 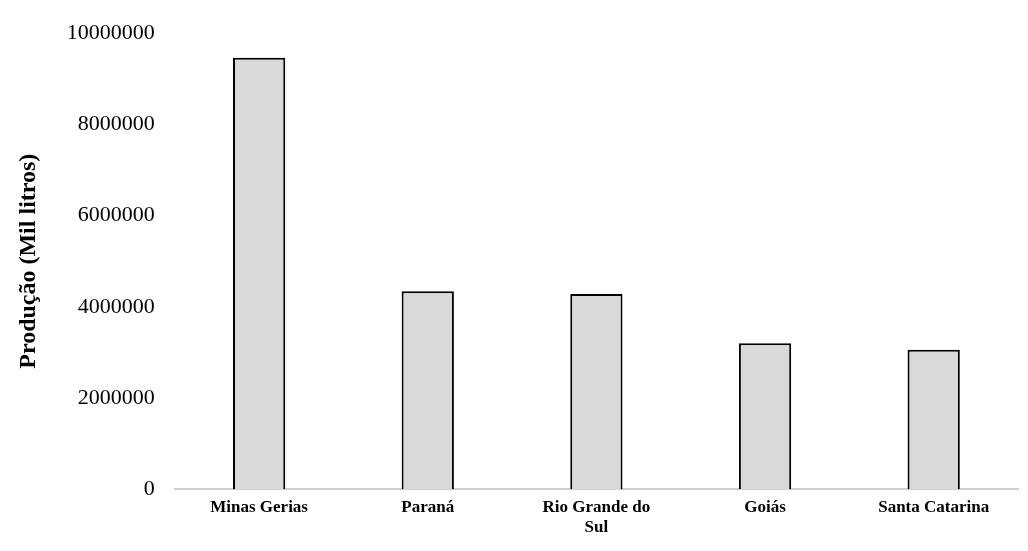 What do you see at coordinates (149, 487) in the screenshot?
I see `y-tick-label: 0` at bounding box center [149, 487].